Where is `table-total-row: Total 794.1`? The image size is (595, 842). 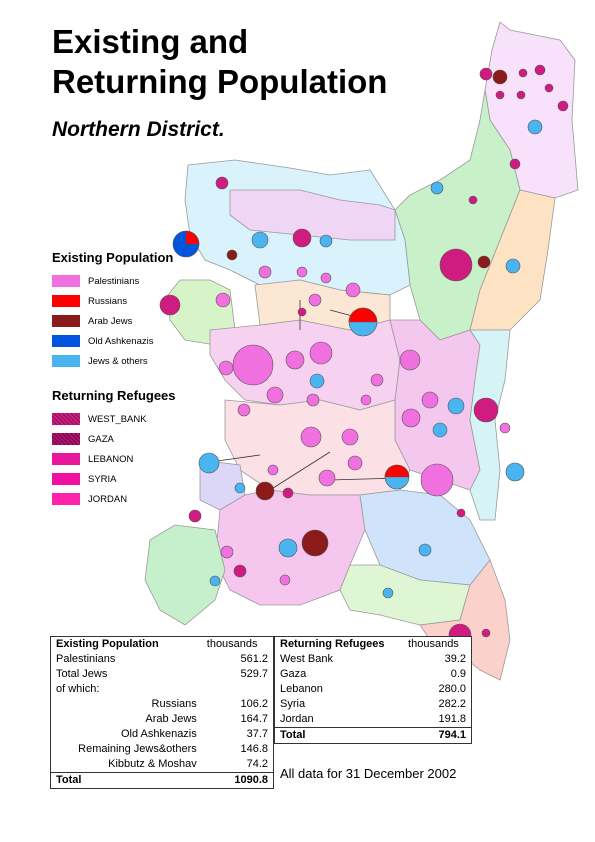 table-total-row: Total 794.1 is located at coordinates (373, 735).